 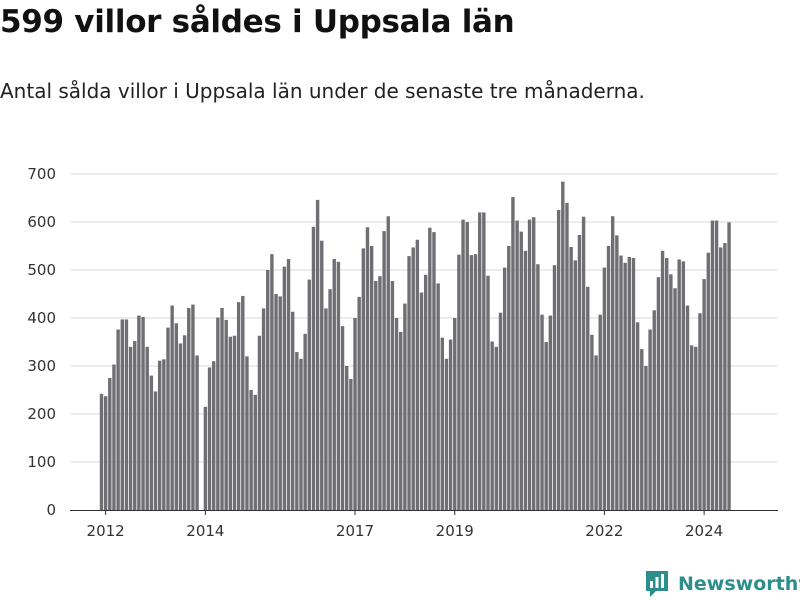 I want to click on y-tick-label: 0, so click(x=51, y=510).